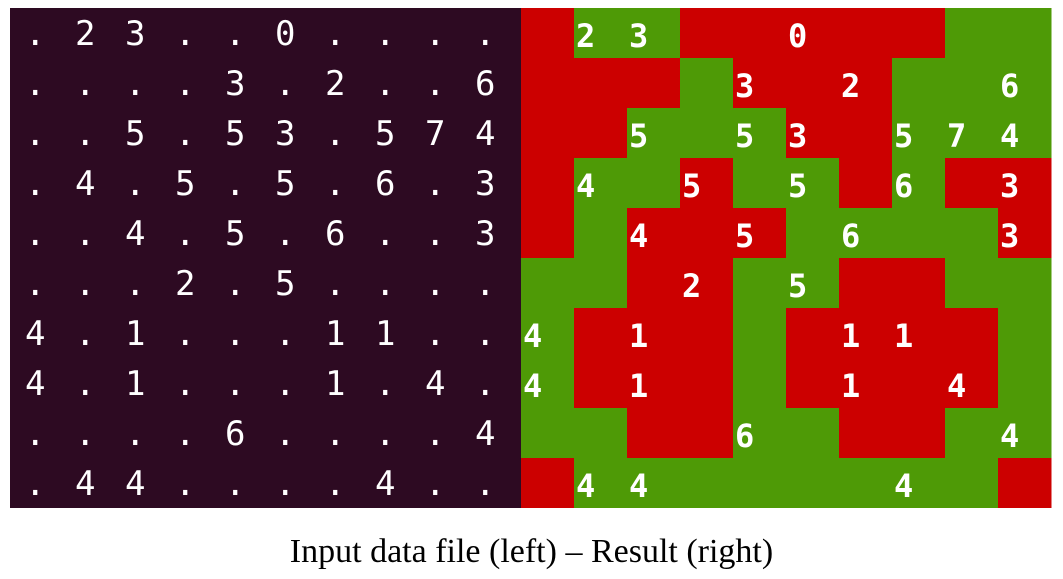 The image size is (1063, 579). Describe the element at coordinates (85, 34) in the screenshot. I see `input-cell: 2` at that location.